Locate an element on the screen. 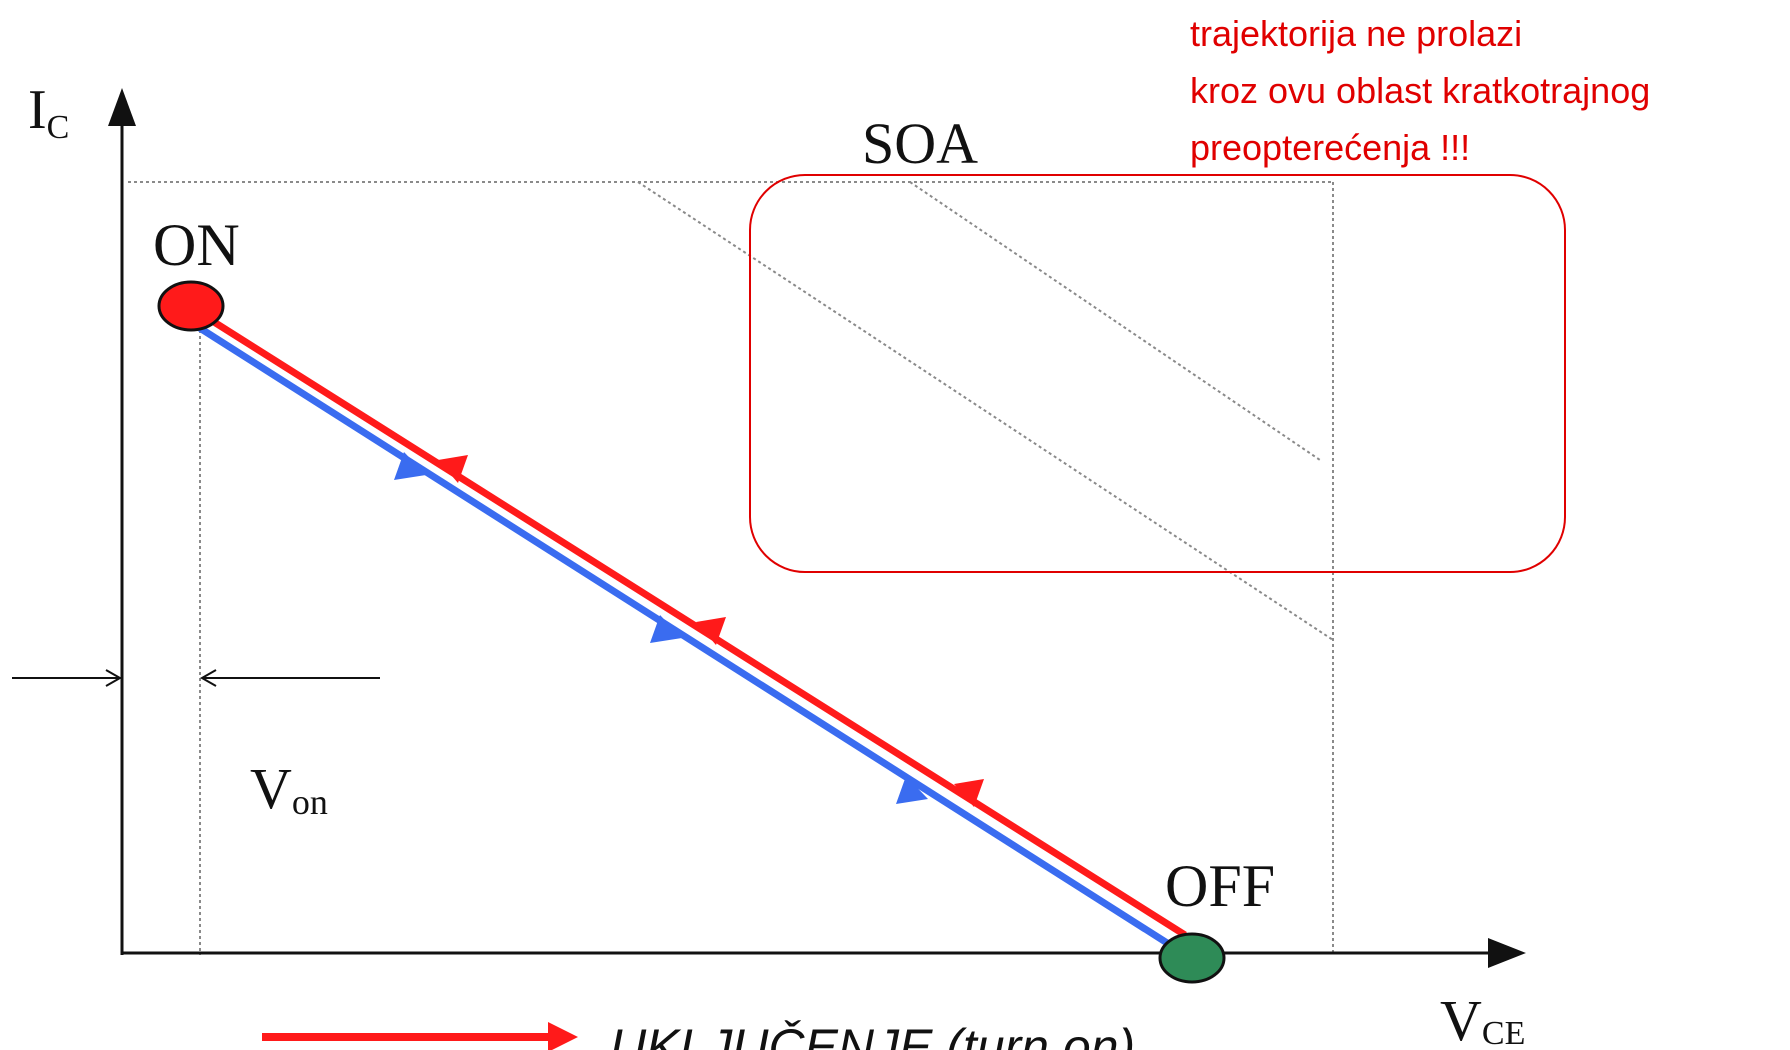 This screenshot has width=1790, height=1050. annotation-line-3: preopterećenja !!! is located at coordinates (1330, 147).